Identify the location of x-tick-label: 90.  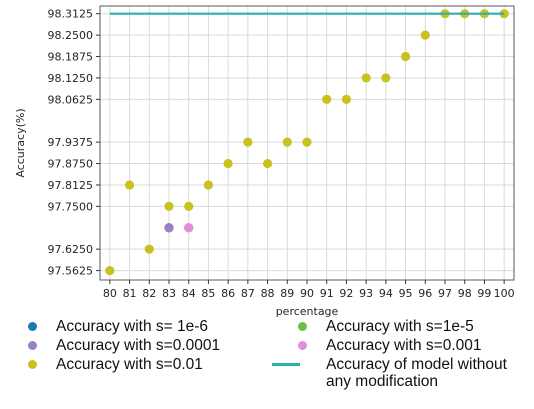
(307, 293).